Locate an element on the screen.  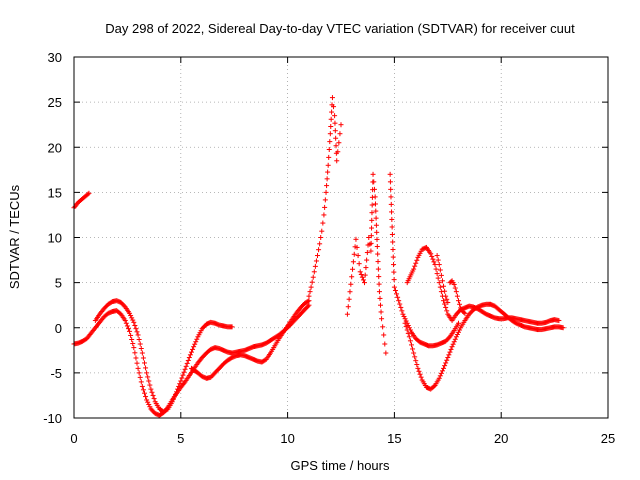
y-tick-label: 10 is located at coordinates (55, 238).